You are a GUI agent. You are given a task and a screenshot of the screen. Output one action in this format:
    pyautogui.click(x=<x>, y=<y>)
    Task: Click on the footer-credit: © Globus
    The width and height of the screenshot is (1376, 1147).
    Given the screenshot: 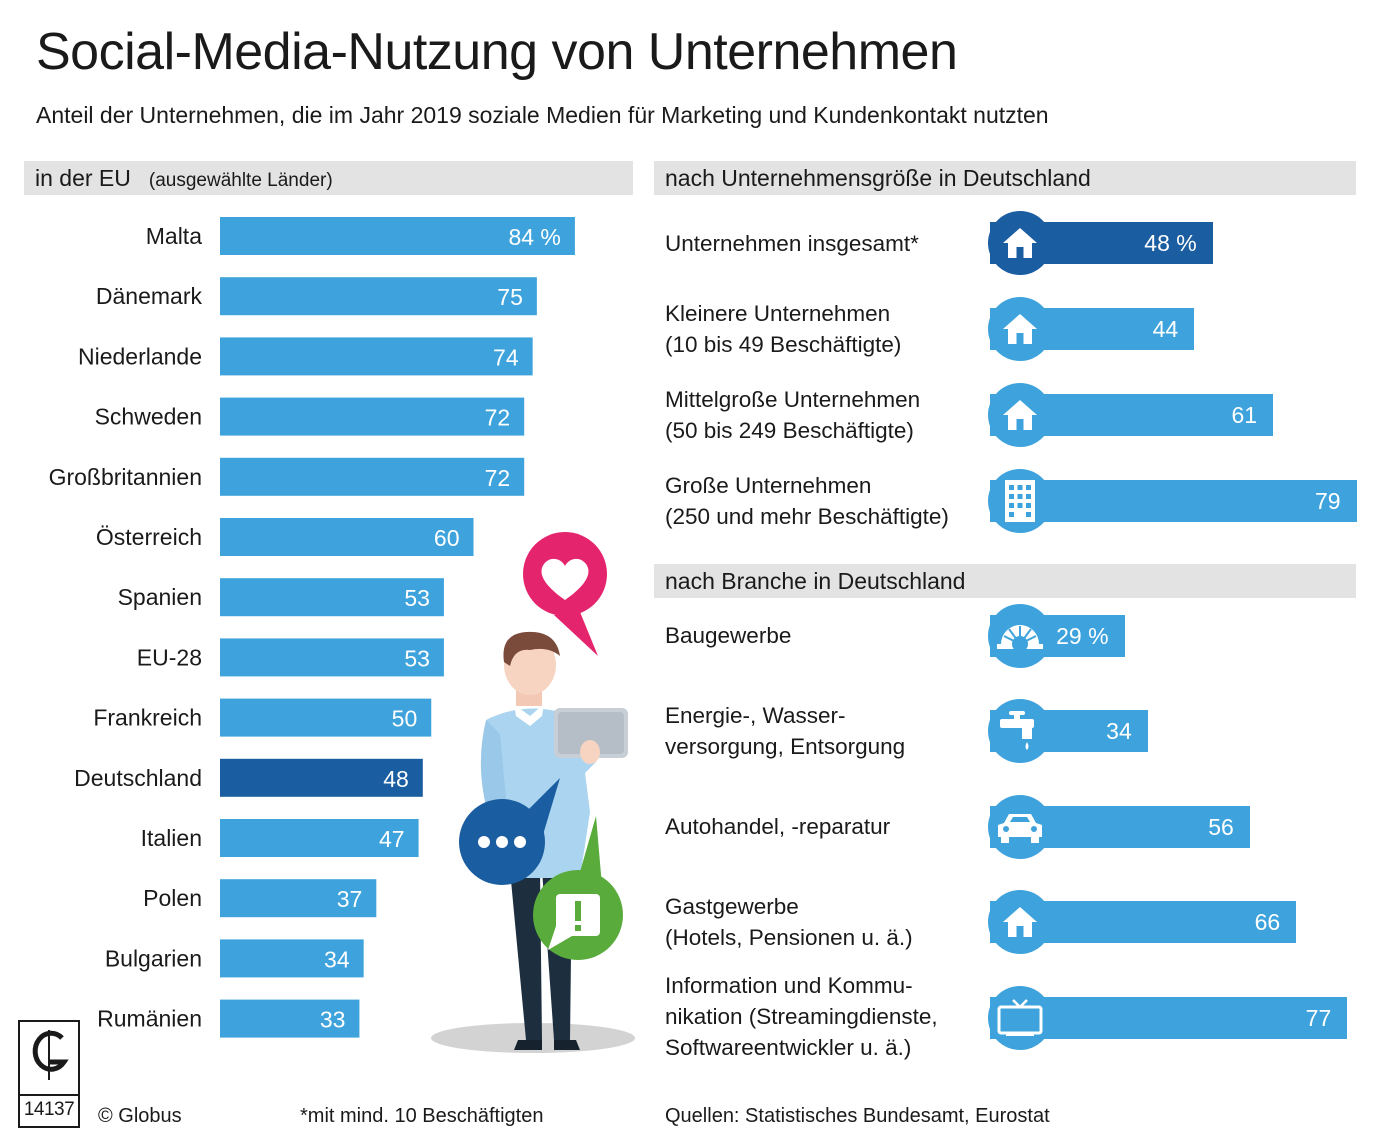 What is the action you would take?
    pyautogui.click(x=140, y=1116)
    